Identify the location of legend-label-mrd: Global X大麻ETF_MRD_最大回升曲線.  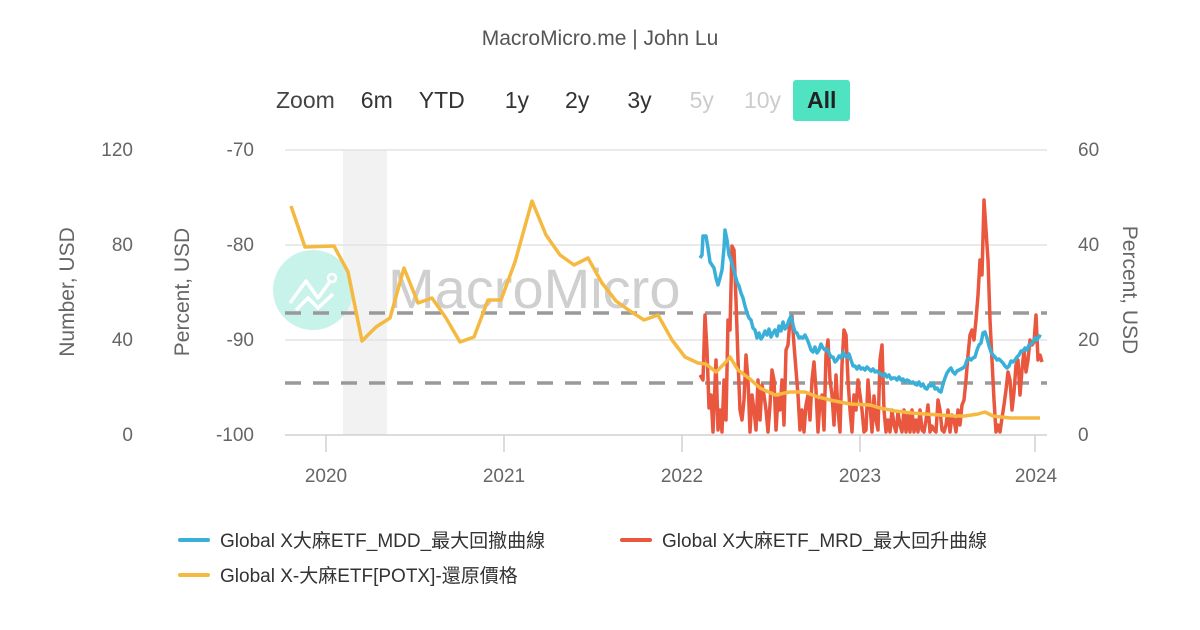
(825, 541).